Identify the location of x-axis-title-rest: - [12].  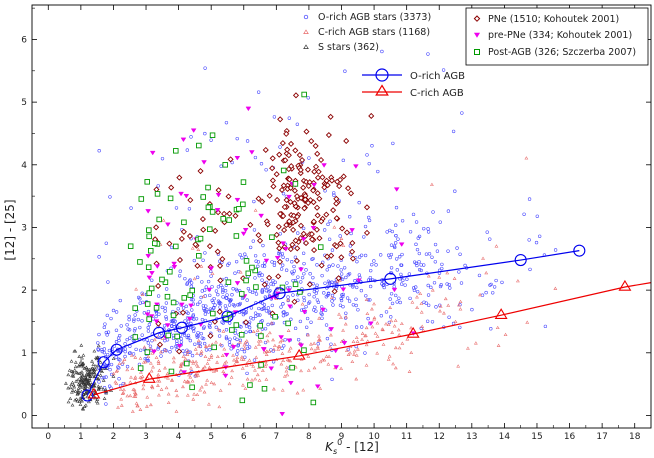
(360, 447).